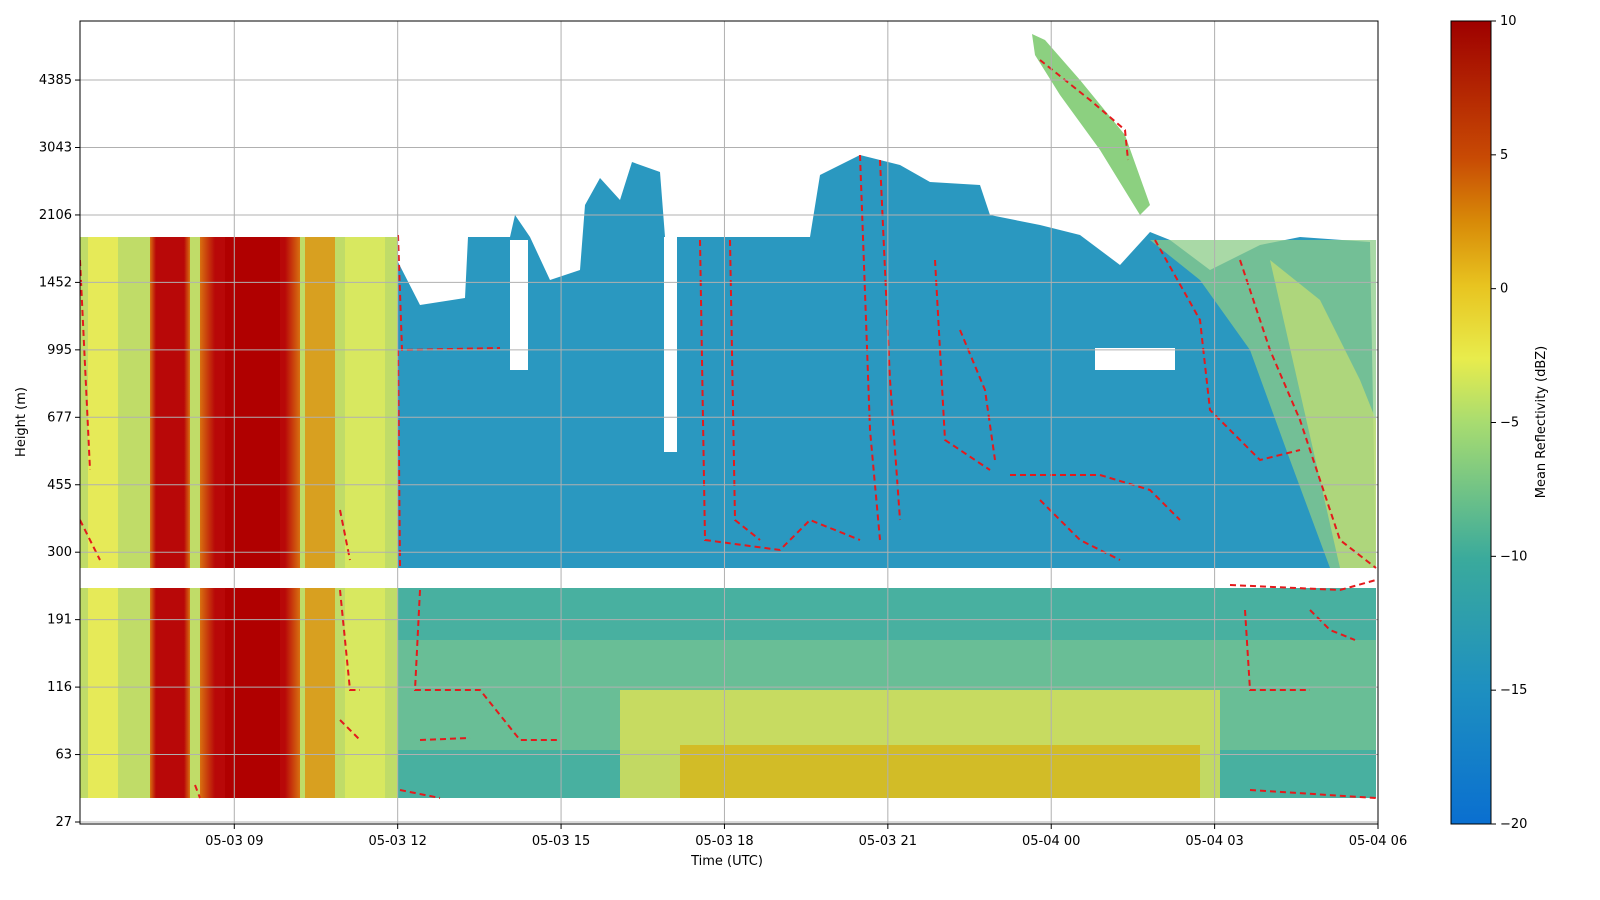 This screenshot has width=1600, height=900. Describe the element at coordinates (59, 350) in the screenshot. I see `y-tick-label: 995` at that location.